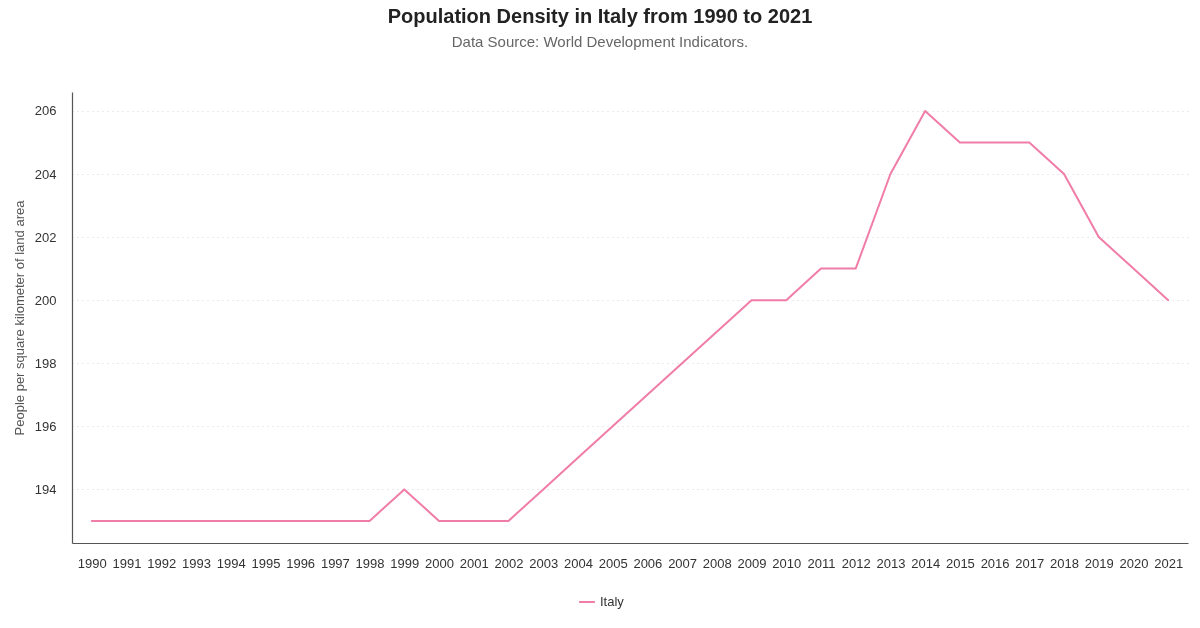 The height and width of the screenshot is (628, 1200). What do you see at coordinates (612, 601) in the screenshot?
I see `legend-label: Italy` at bounding box center [612, 601].